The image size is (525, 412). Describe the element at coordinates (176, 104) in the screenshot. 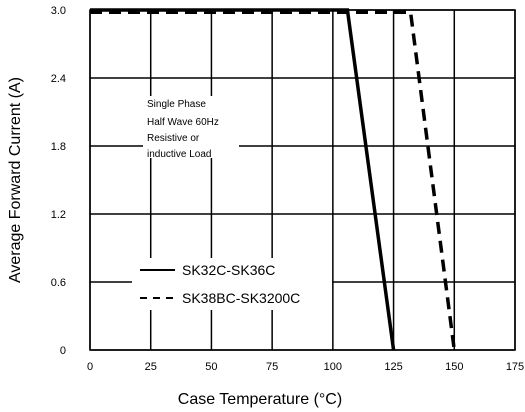

I see `annotation-line: Single Phase` at that location.